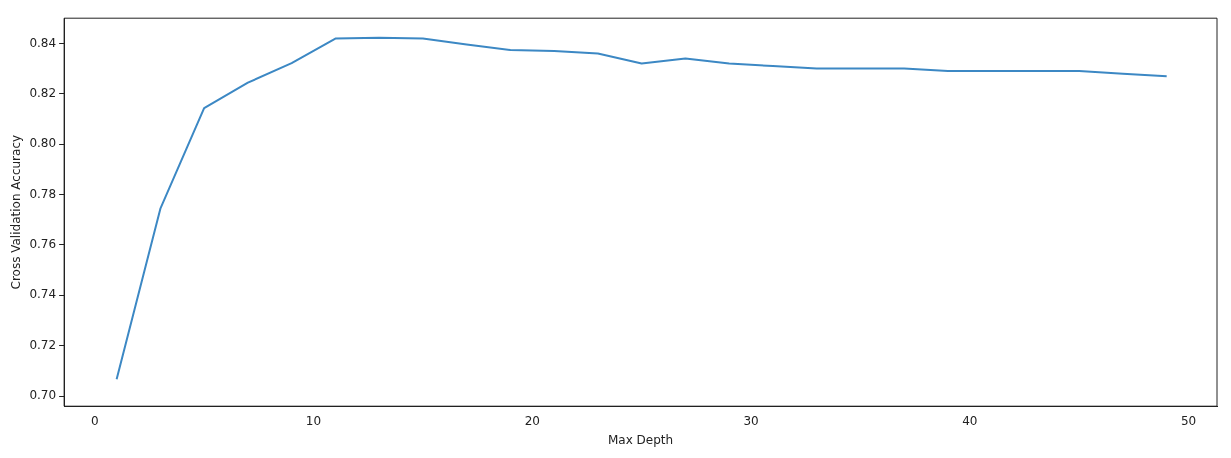 The height and width of the screenshot is (458, 1231). What do you see at coordinates (43, 244) in the screenshot?
I see `y-tick-label: 0.76` at bounding box center [43, 244].